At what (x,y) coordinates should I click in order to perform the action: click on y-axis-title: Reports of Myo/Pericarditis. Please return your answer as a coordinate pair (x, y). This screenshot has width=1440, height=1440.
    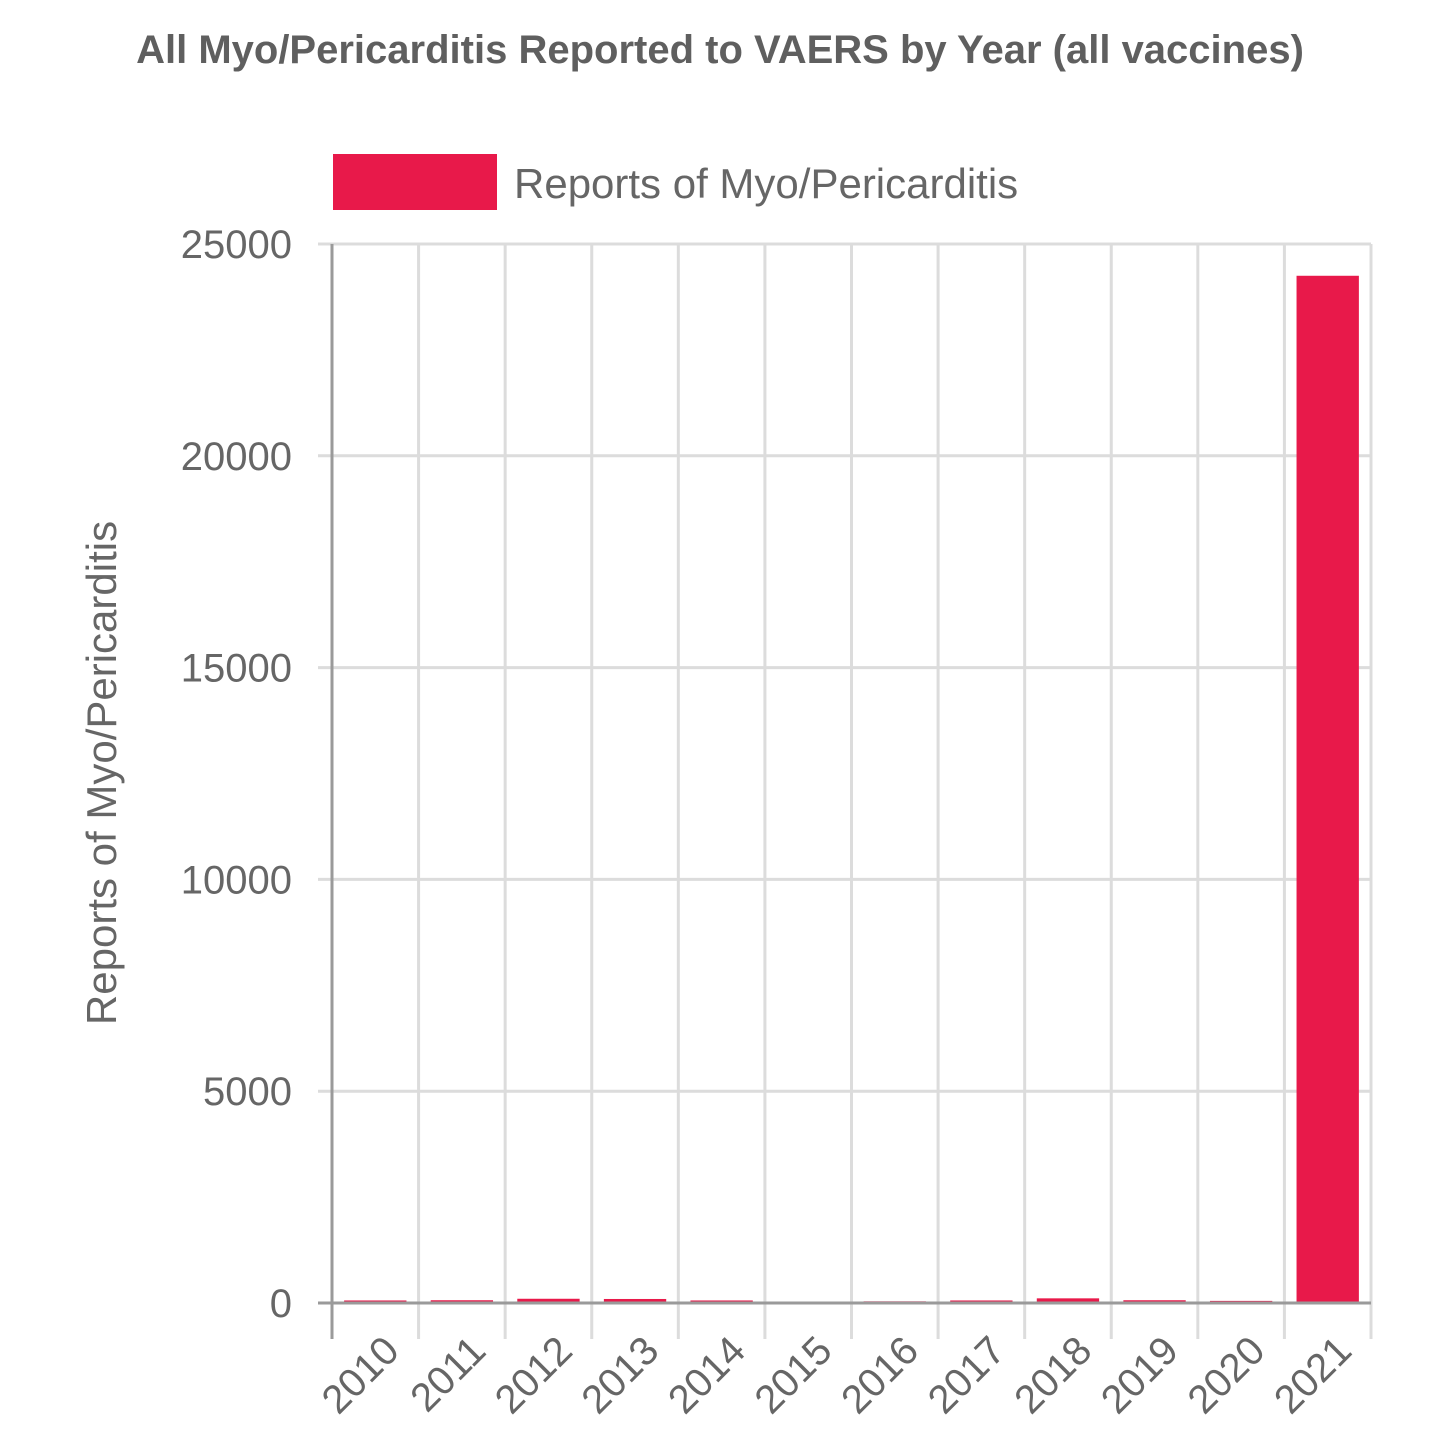
    Looking at the image, I should click on (101, 773).